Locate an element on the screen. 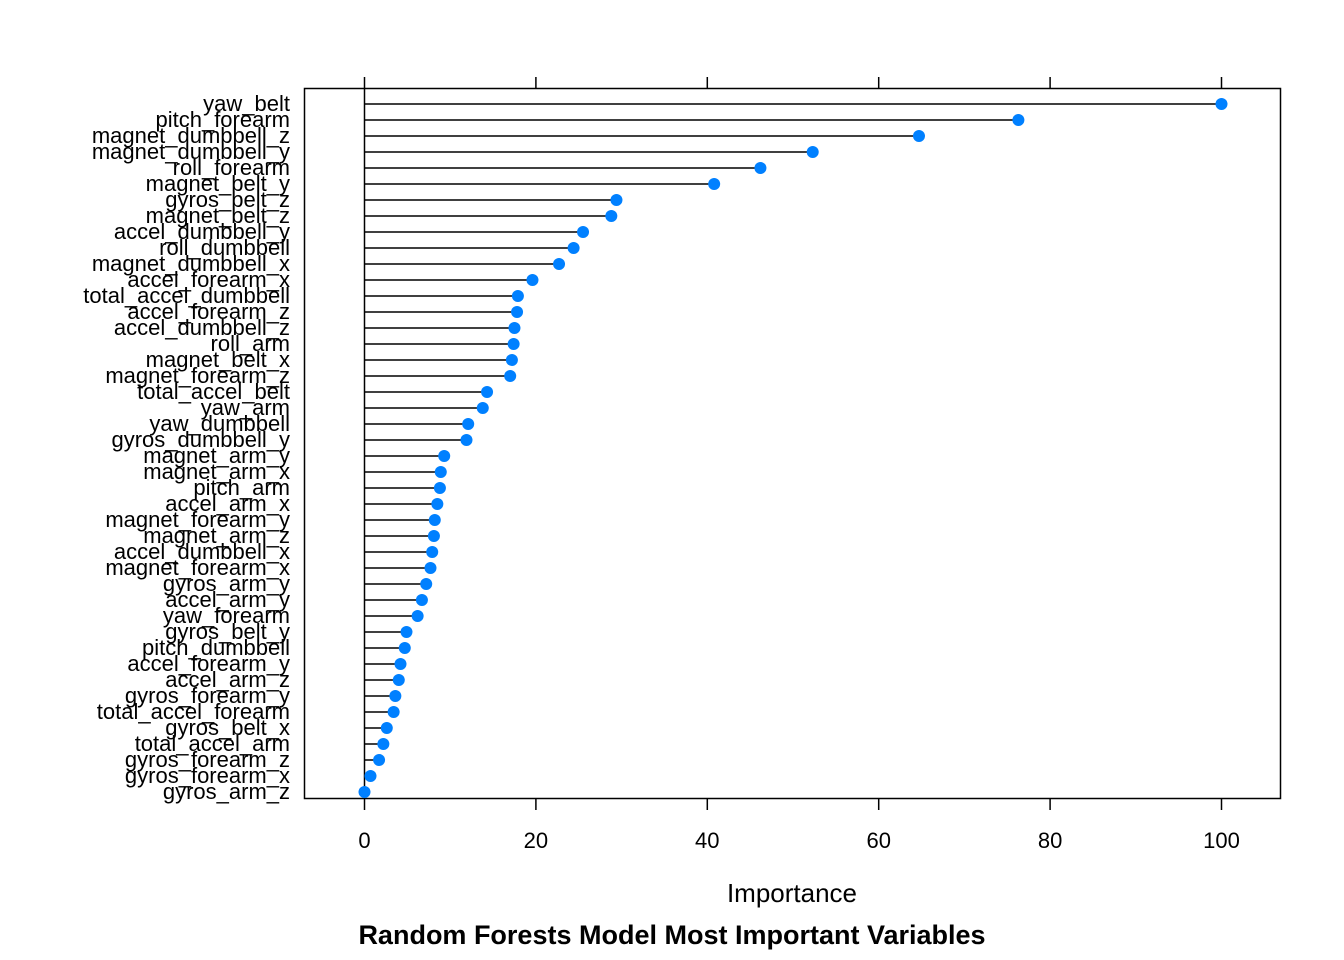  label-roll-forearm: roll_forearm is located at coordinates (231, 167).